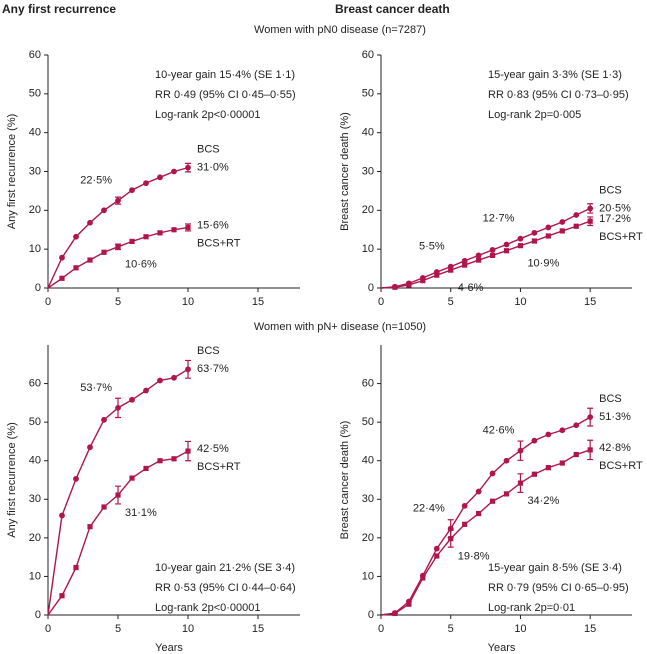 This screenshot has width=647, height=654. I want to click on y-tick-label: 0, so click(38, 615).